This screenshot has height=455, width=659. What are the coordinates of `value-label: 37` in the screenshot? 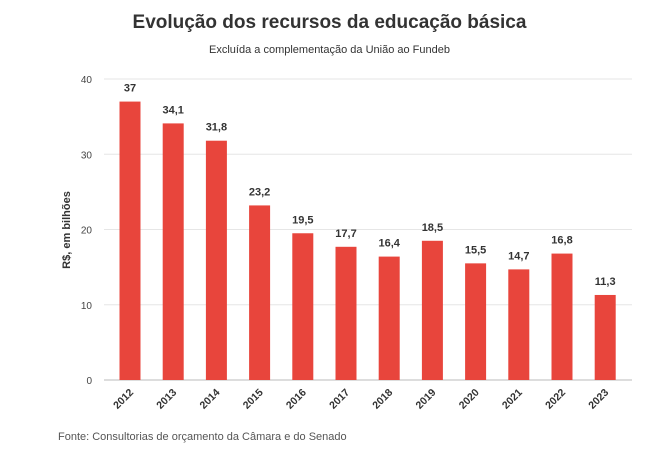 It's located at (130, 89).